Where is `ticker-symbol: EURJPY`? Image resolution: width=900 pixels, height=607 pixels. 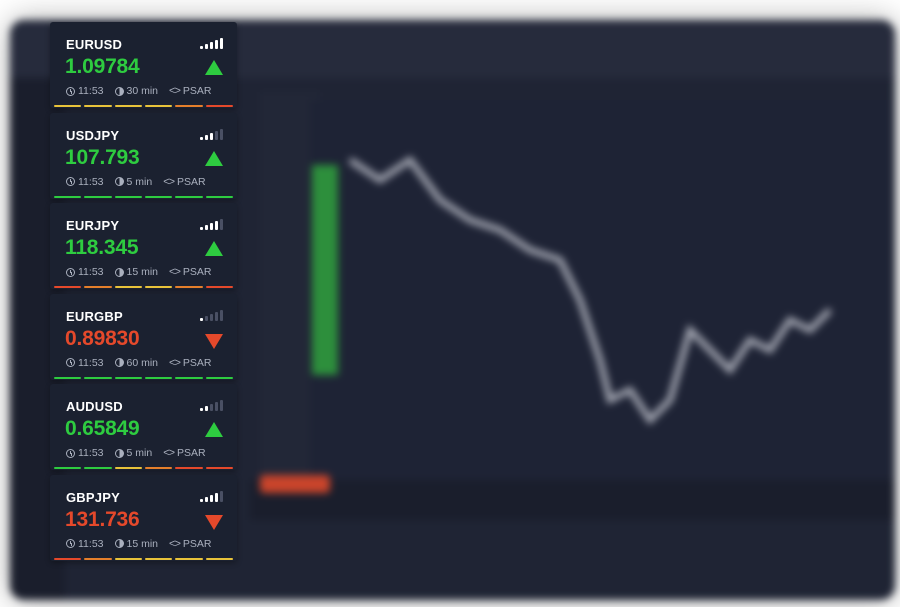
ticker-symbol: EURJPY is located at coordinates (93, 225).